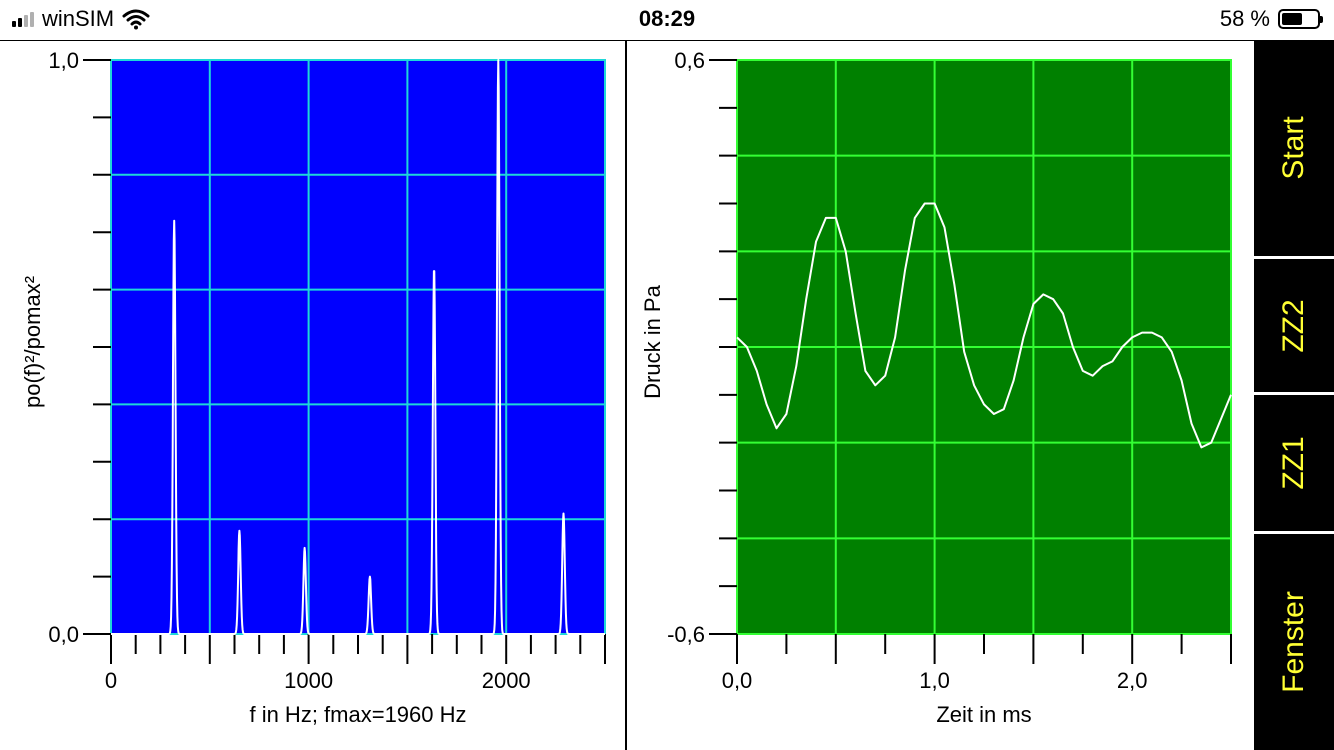  I want to click on x-tick-label: 2,0, so click(1132, 680).